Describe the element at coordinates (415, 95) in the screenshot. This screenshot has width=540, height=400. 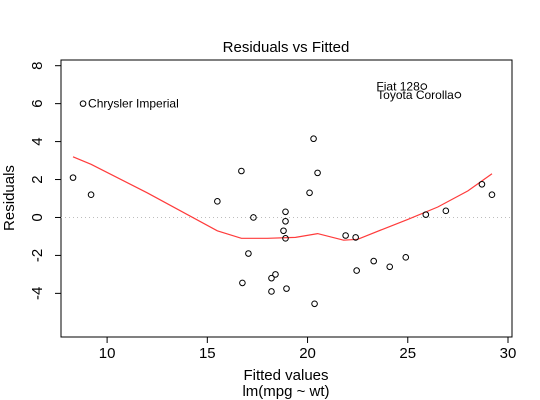
I see `point-annotation-label: Toyota Corolla` at that location.